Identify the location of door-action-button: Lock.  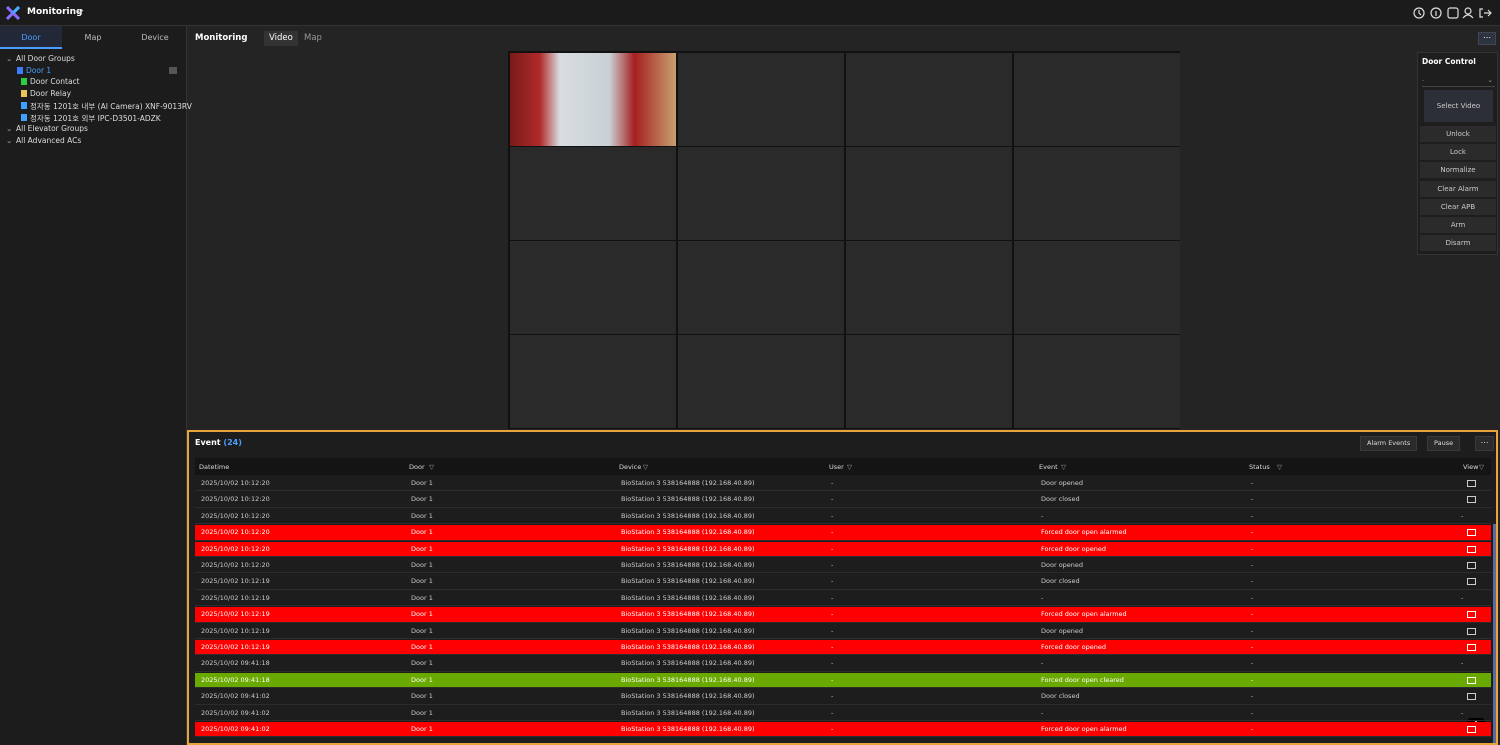
(1458, 152).